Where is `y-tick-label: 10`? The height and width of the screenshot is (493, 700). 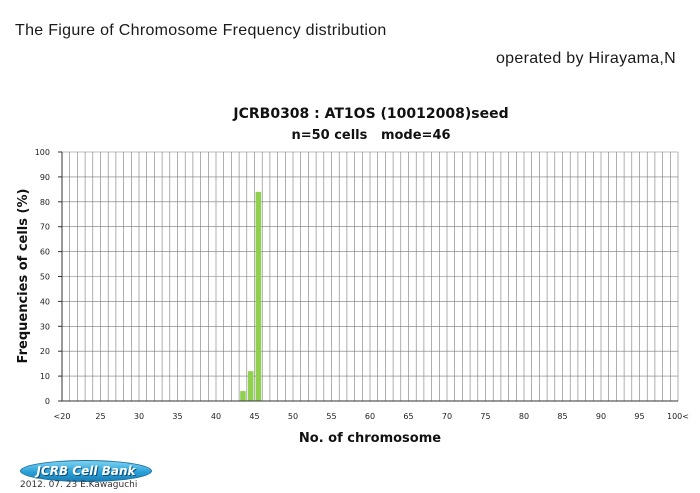
y-tick-label: 10 is located at coordinates (45, 376).